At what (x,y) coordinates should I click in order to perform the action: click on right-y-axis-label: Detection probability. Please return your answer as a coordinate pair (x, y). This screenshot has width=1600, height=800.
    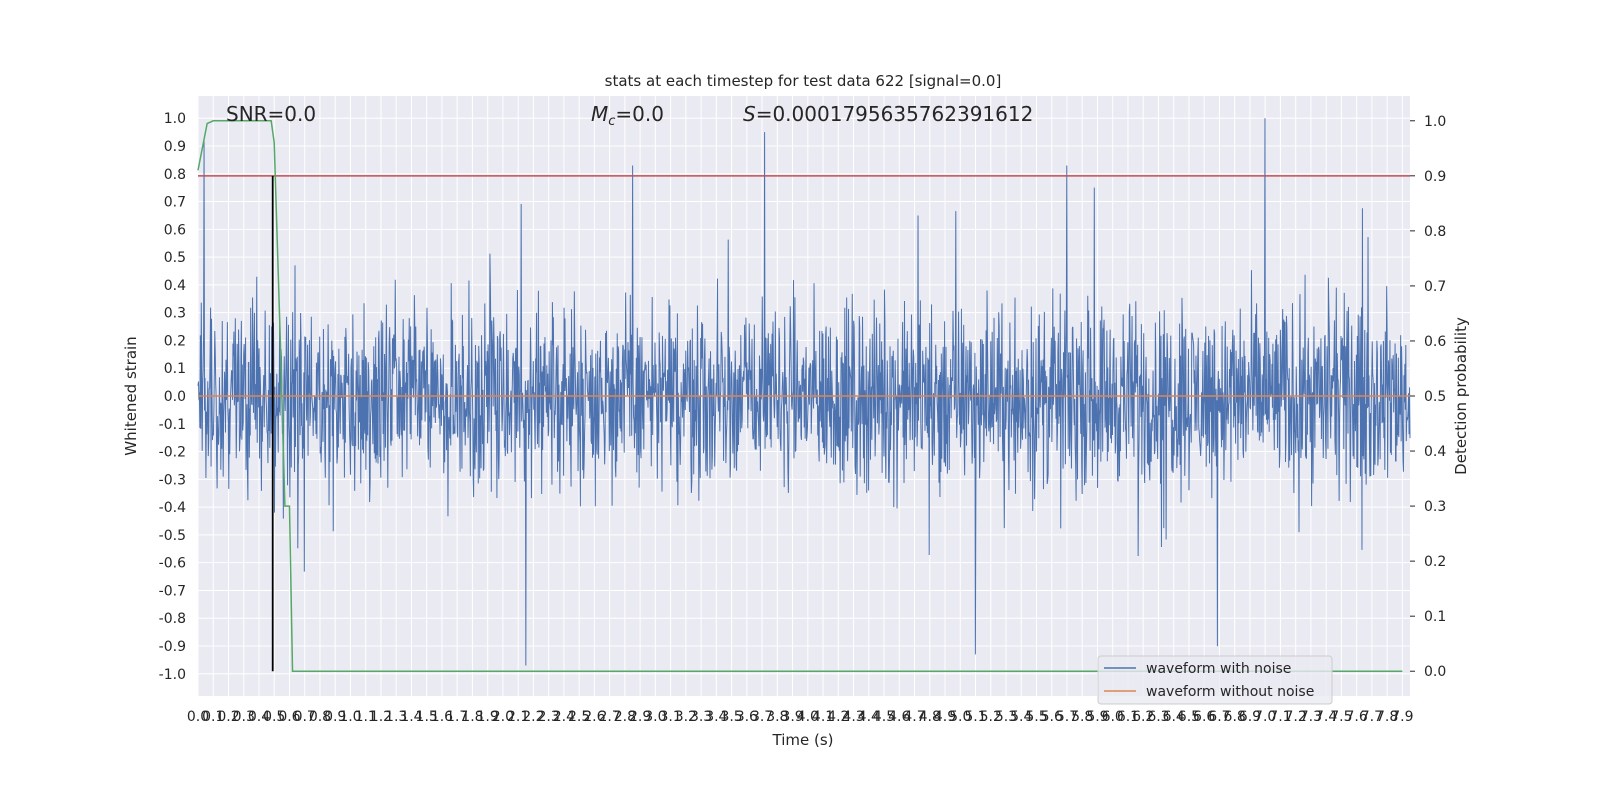
    Looking at the image, I should click on (1461, 396).